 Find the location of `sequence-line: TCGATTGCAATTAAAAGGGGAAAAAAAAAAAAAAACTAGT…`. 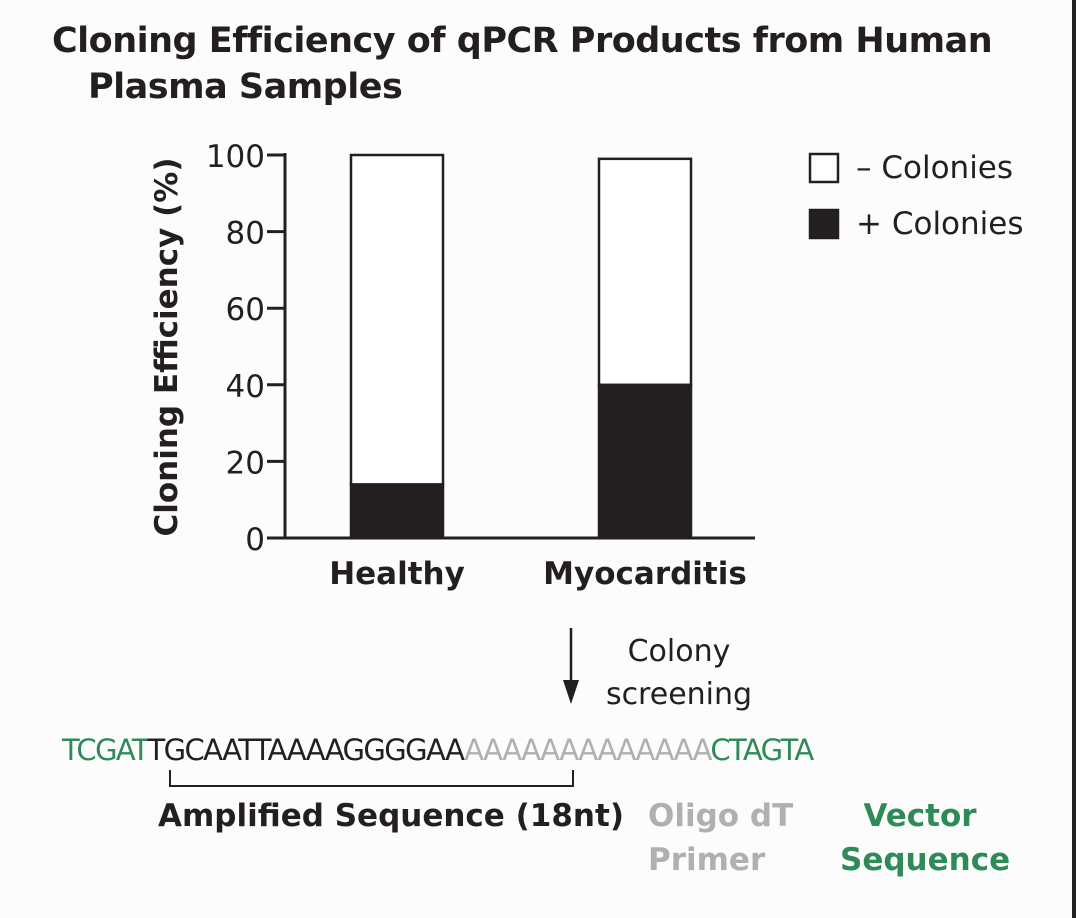

sequence-line: TCGATTGCAATTAAAAGGGGAAAAAAAAAAAAAAACTAGT… is located at coordinates (438, 750).